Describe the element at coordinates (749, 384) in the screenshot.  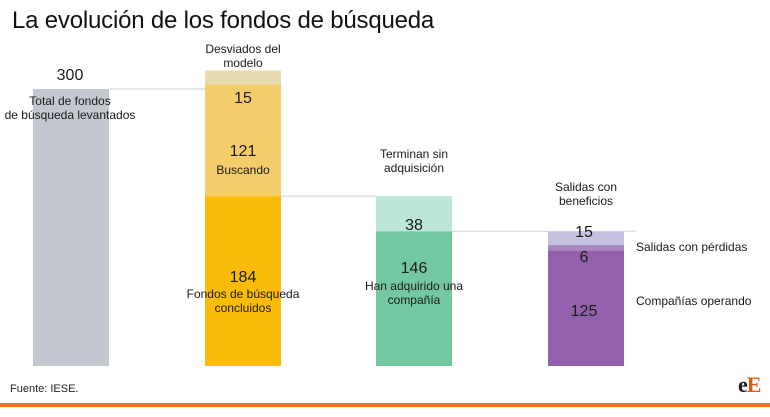
I see `brand-logo: eE` at that location.